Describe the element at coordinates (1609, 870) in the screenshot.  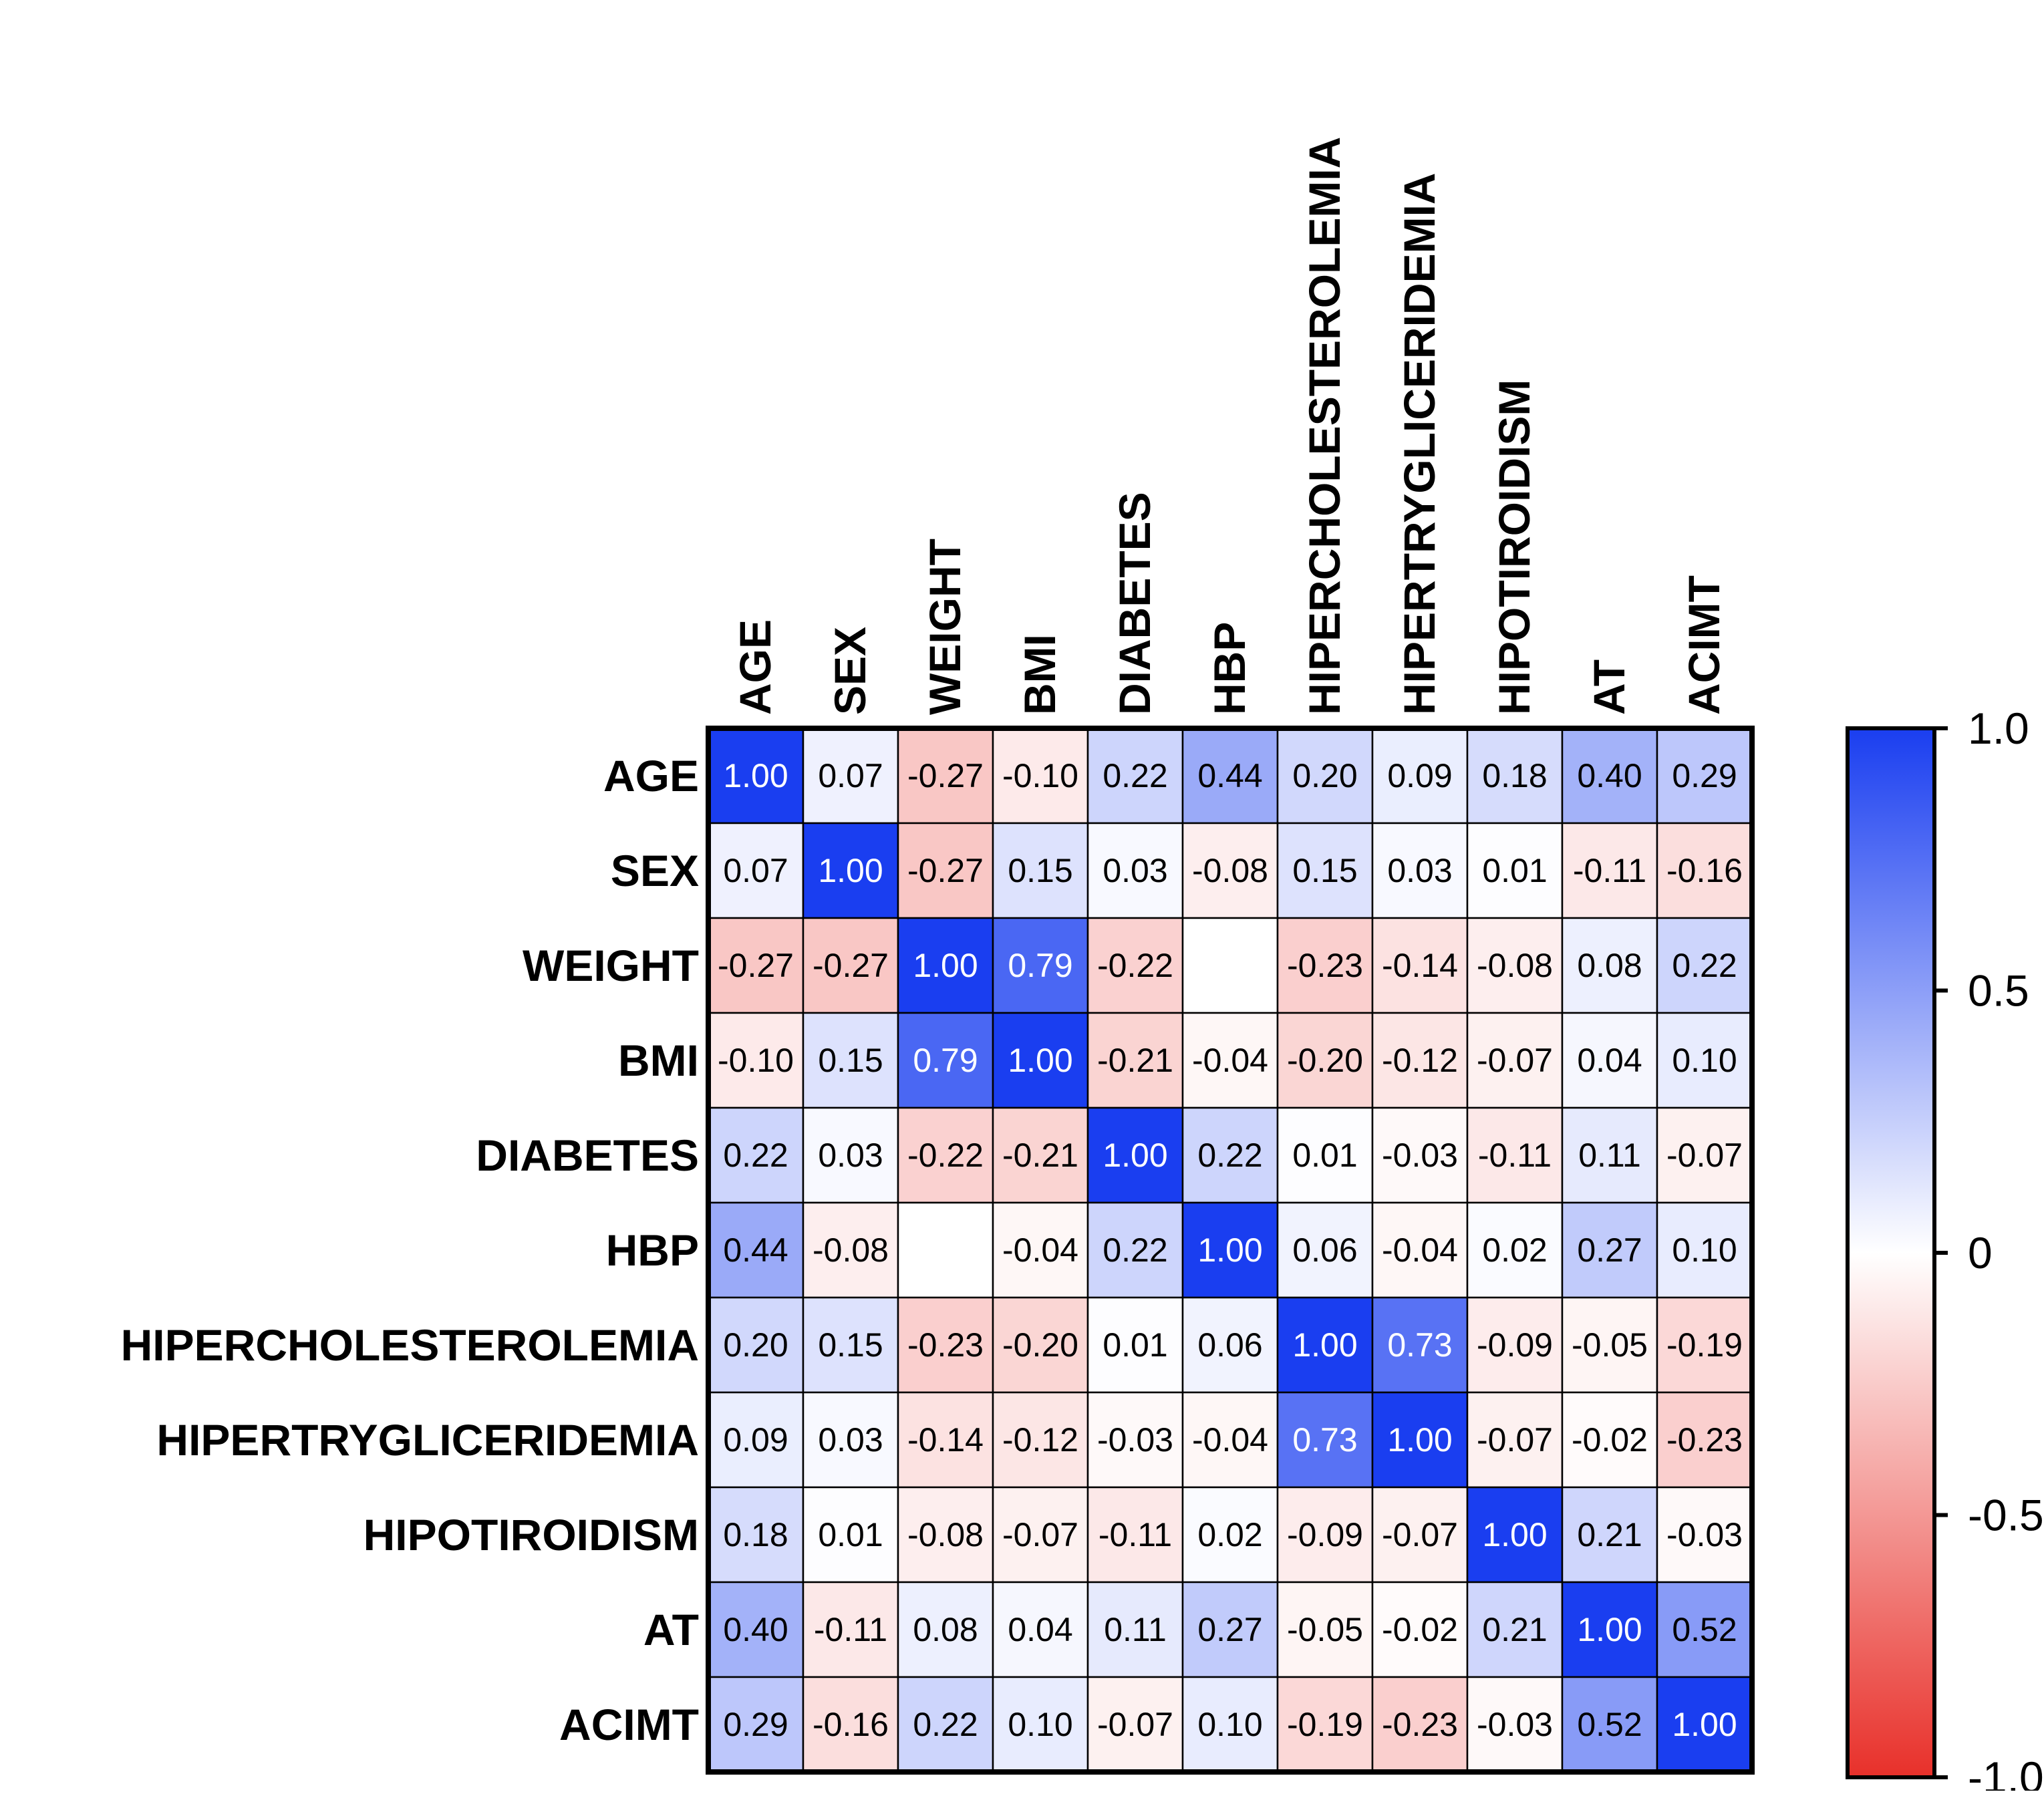
I see `heatmap-cell-sex-at` at that location.